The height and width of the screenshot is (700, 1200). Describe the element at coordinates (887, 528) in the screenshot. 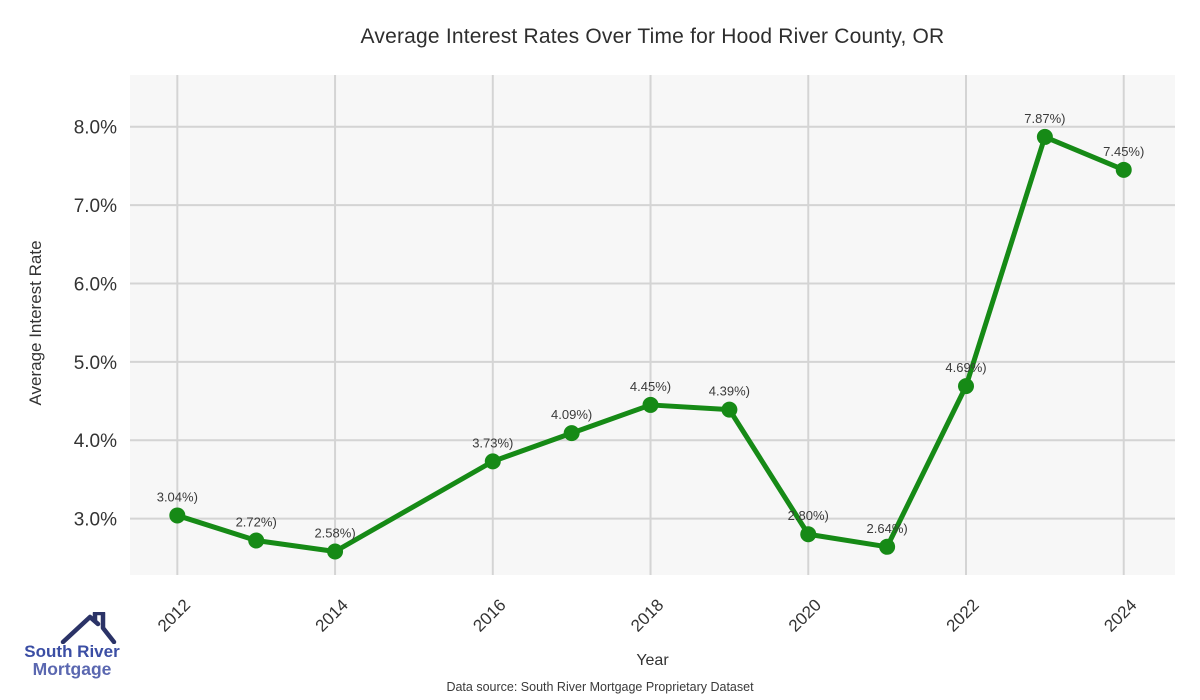

I see `data-point-label: 2.64%)` at that location.